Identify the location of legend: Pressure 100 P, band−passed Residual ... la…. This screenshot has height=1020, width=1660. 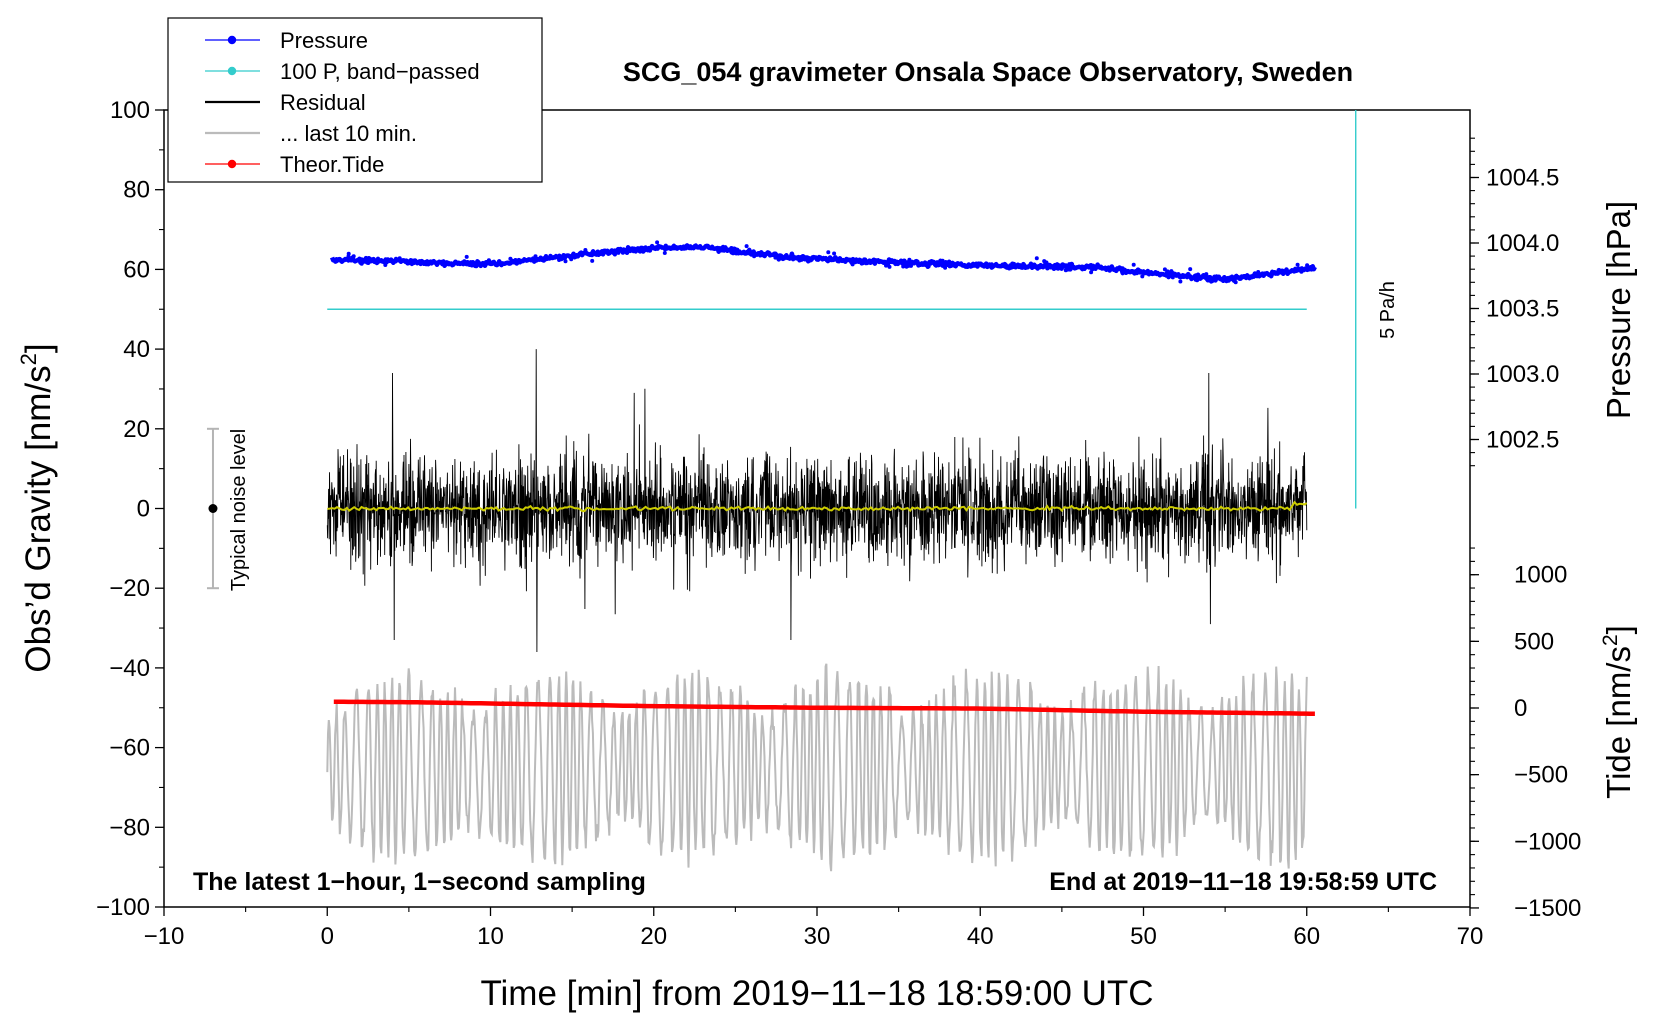
(355, 100).